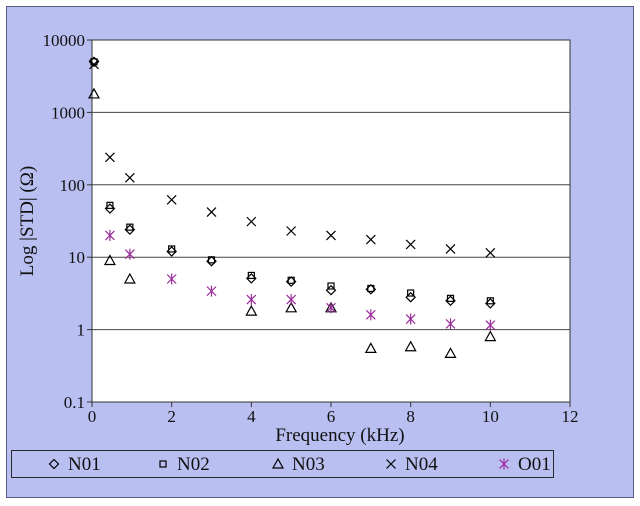 This screenshot has width=640, height=506. I want to click on y-tick-label: 10, so click(76, 257).